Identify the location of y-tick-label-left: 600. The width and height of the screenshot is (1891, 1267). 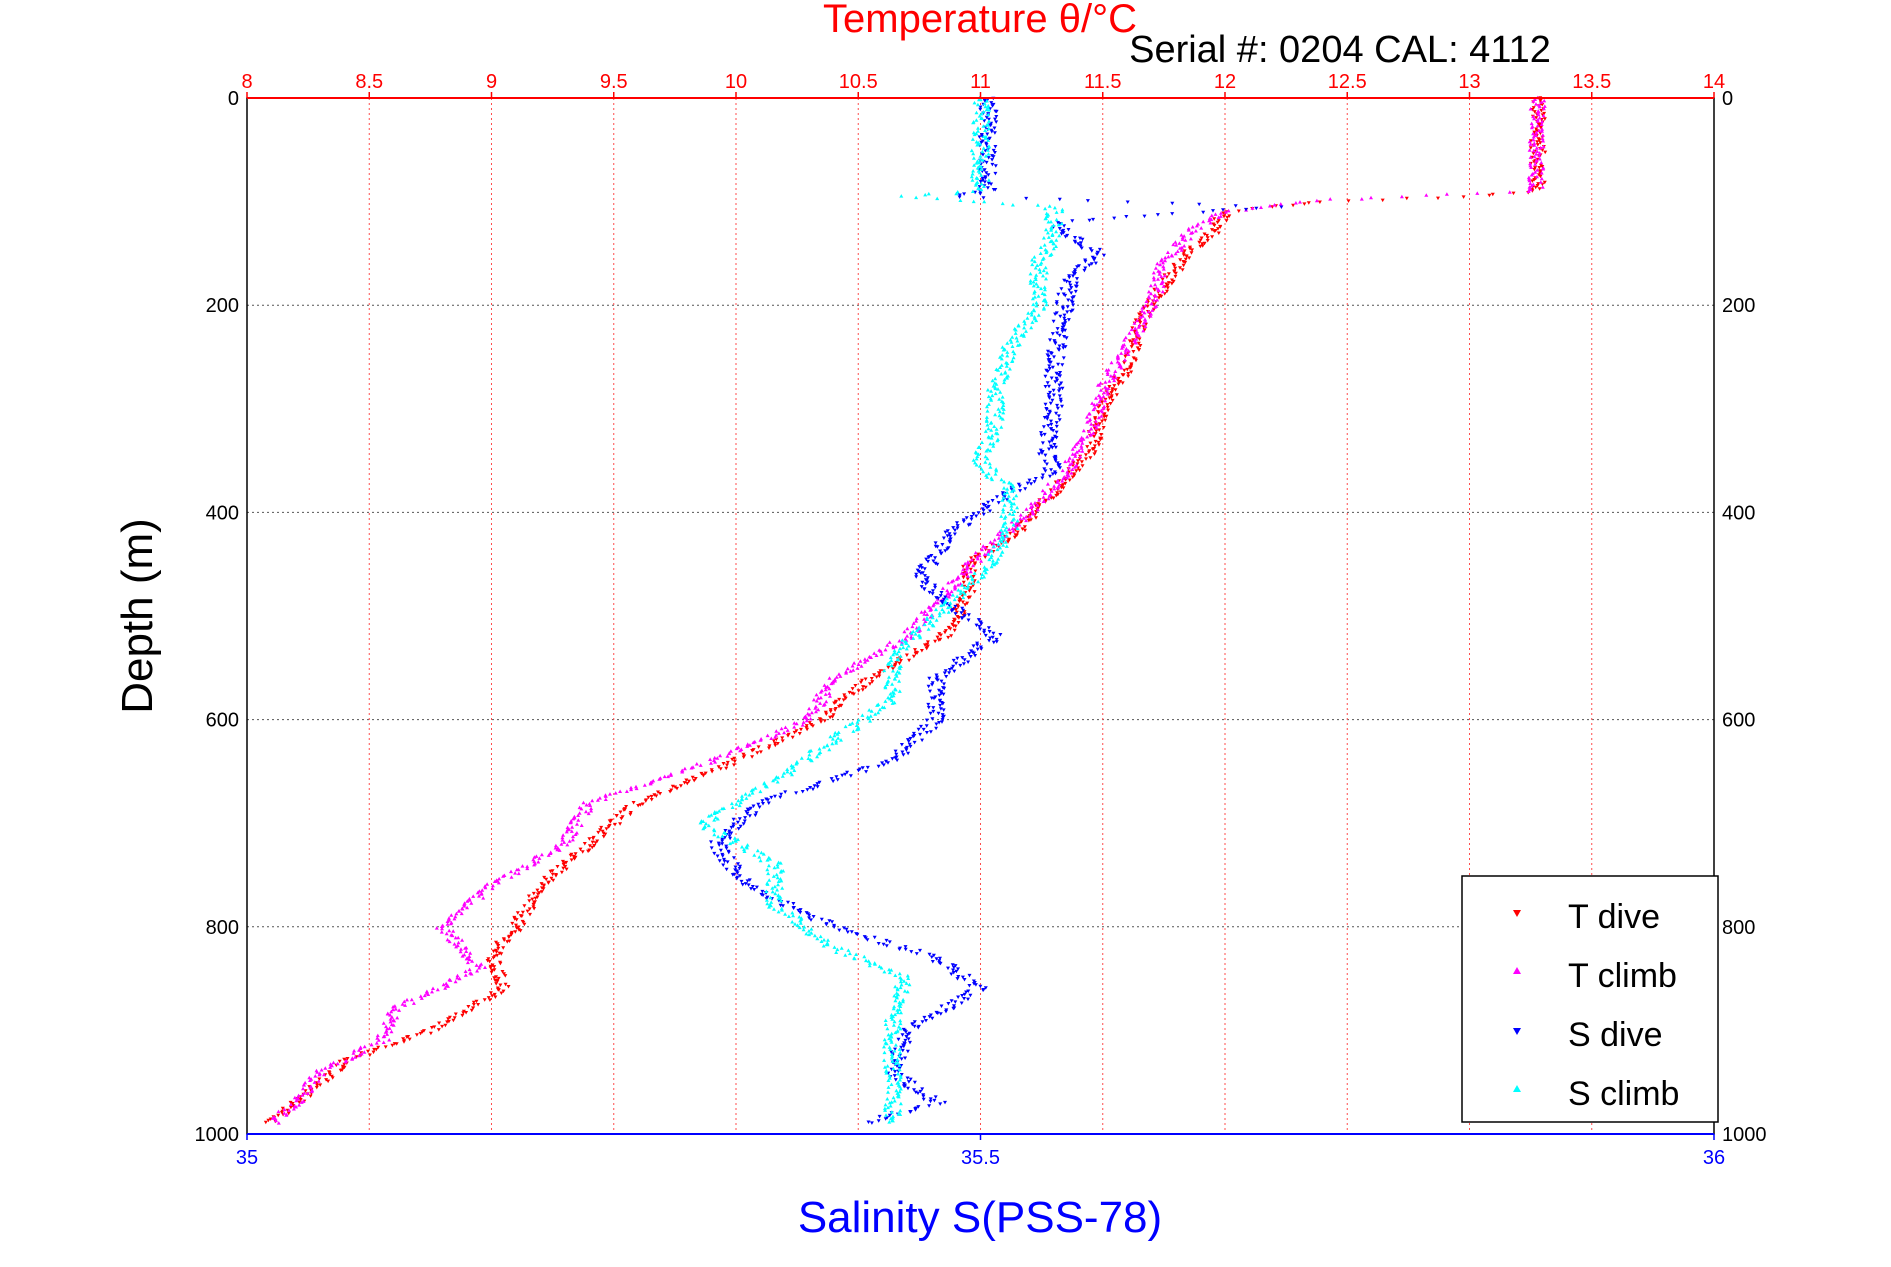
(222, 721).